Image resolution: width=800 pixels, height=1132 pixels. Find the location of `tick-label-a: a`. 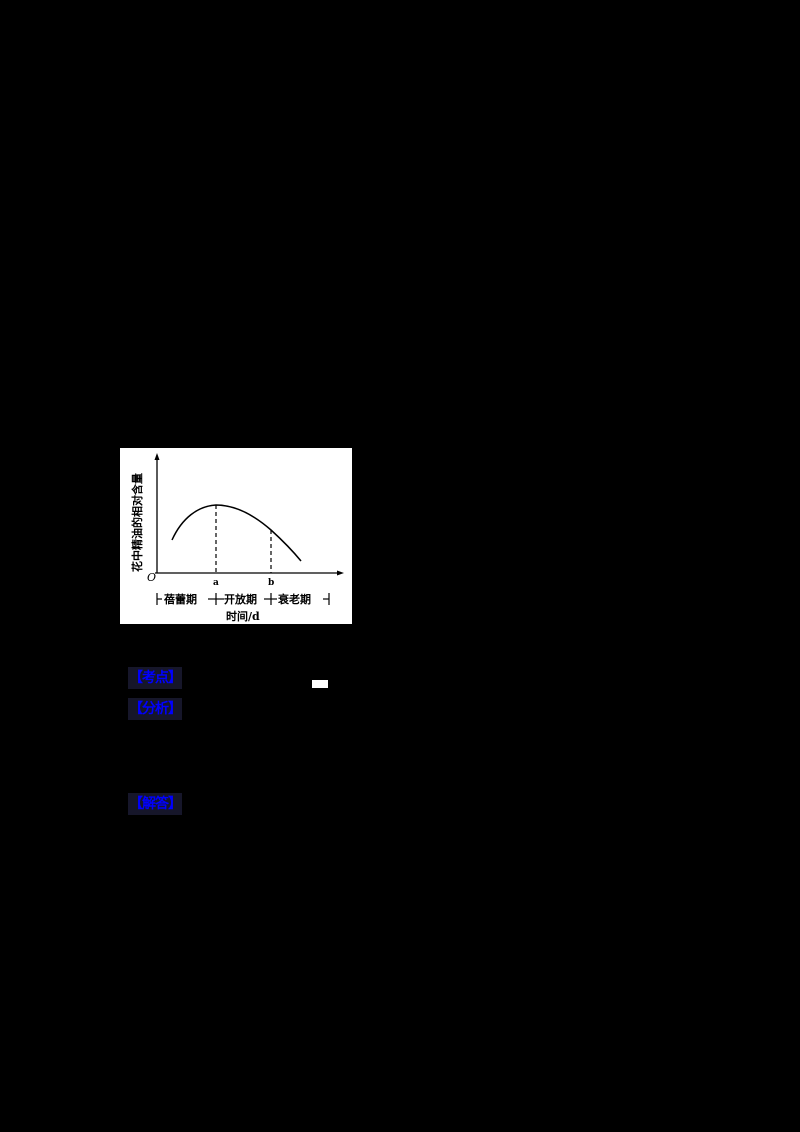

tick-label-a: a is located at coordinates (216, 583).